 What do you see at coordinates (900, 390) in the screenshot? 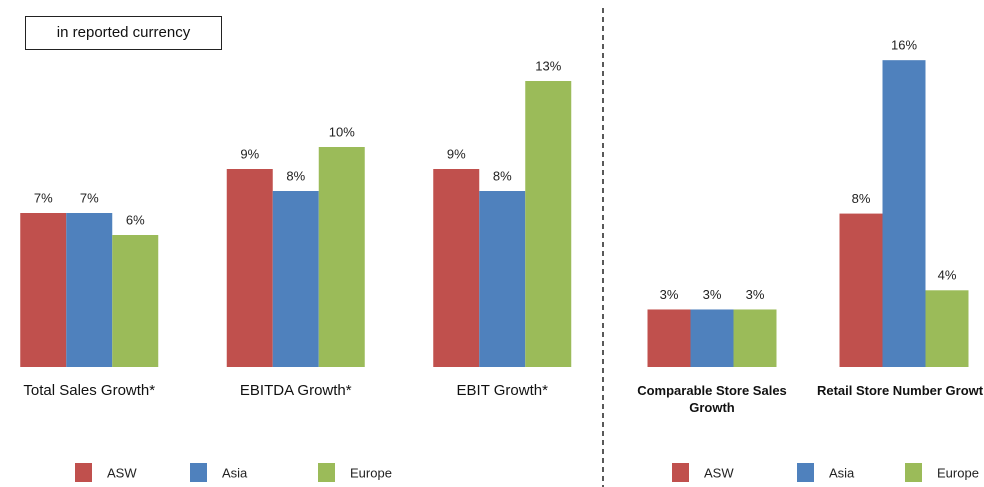
I see `category-label: Retail Store Number Growth` at bounding box center [900, 390].